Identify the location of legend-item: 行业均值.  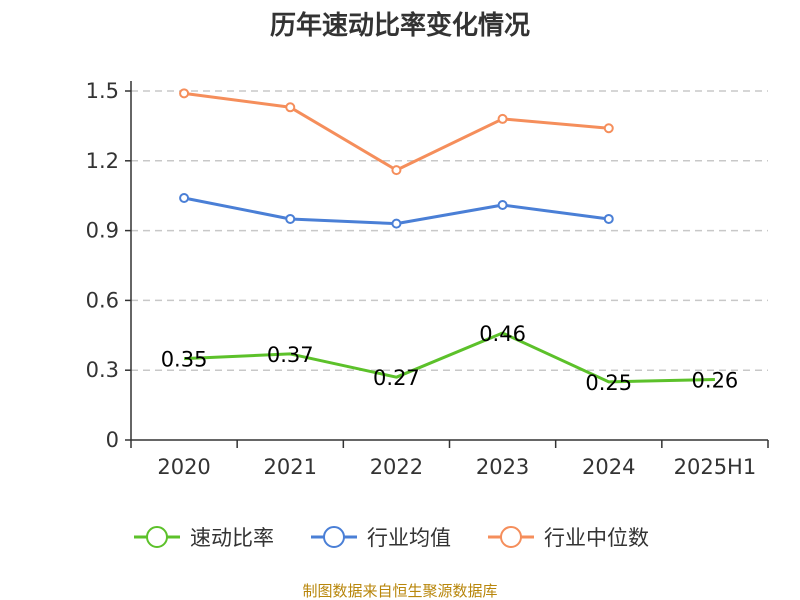
(381, 538).